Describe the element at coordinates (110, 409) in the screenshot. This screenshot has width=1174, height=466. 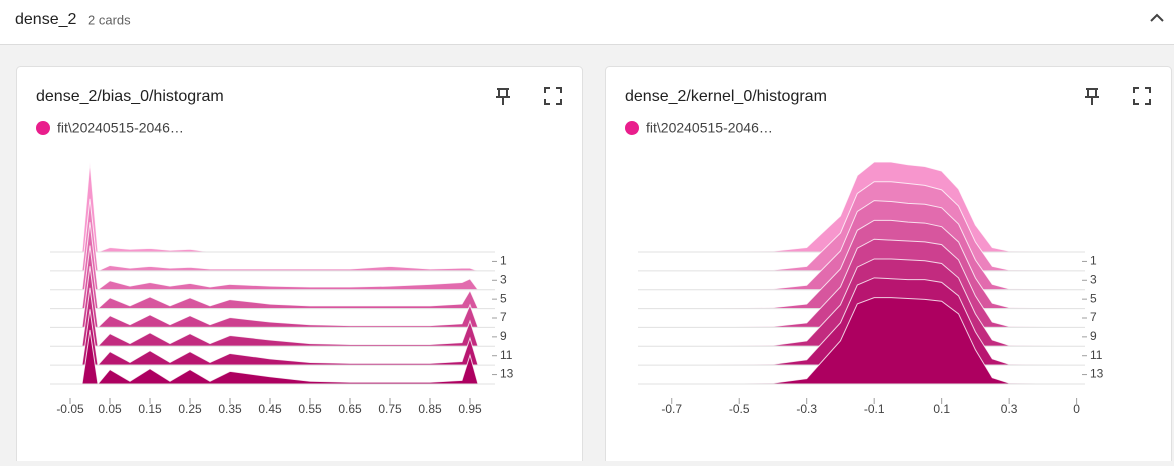
I see `x-tick-label: 0.05` at that location.